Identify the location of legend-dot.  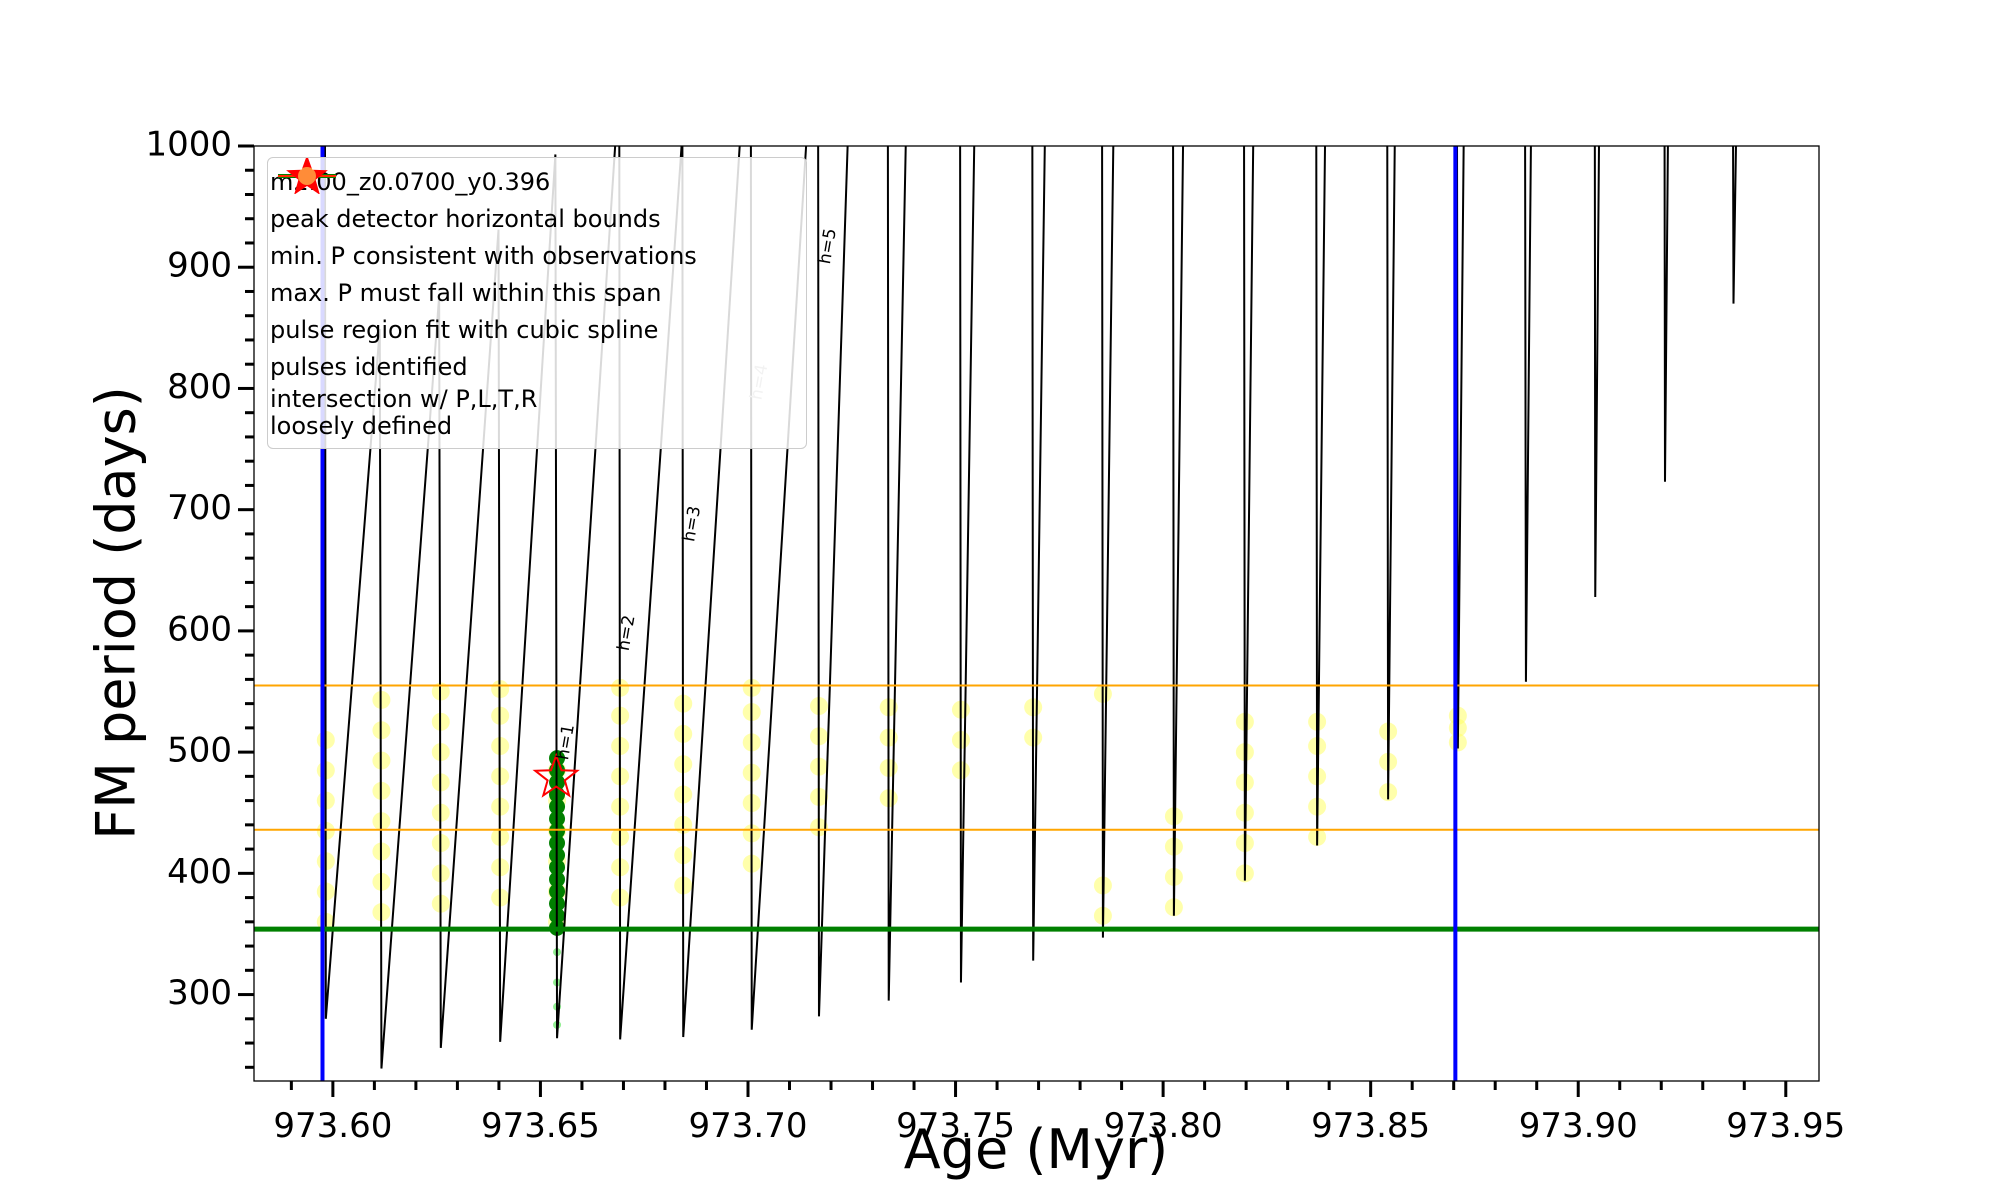
(307, 176).